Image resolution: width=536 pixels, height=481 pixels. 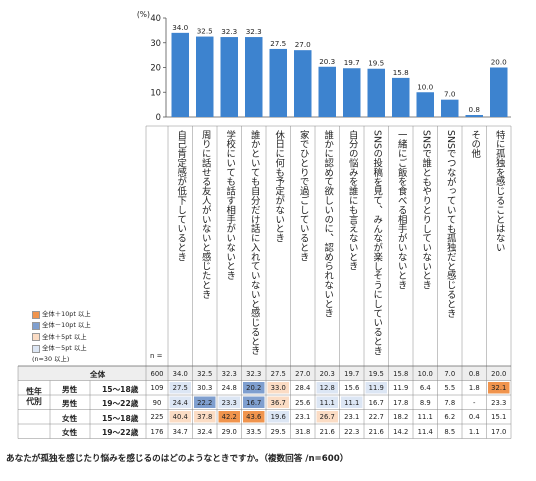 I want to click on row-group-label: 女性, so click(x=70, y=418).